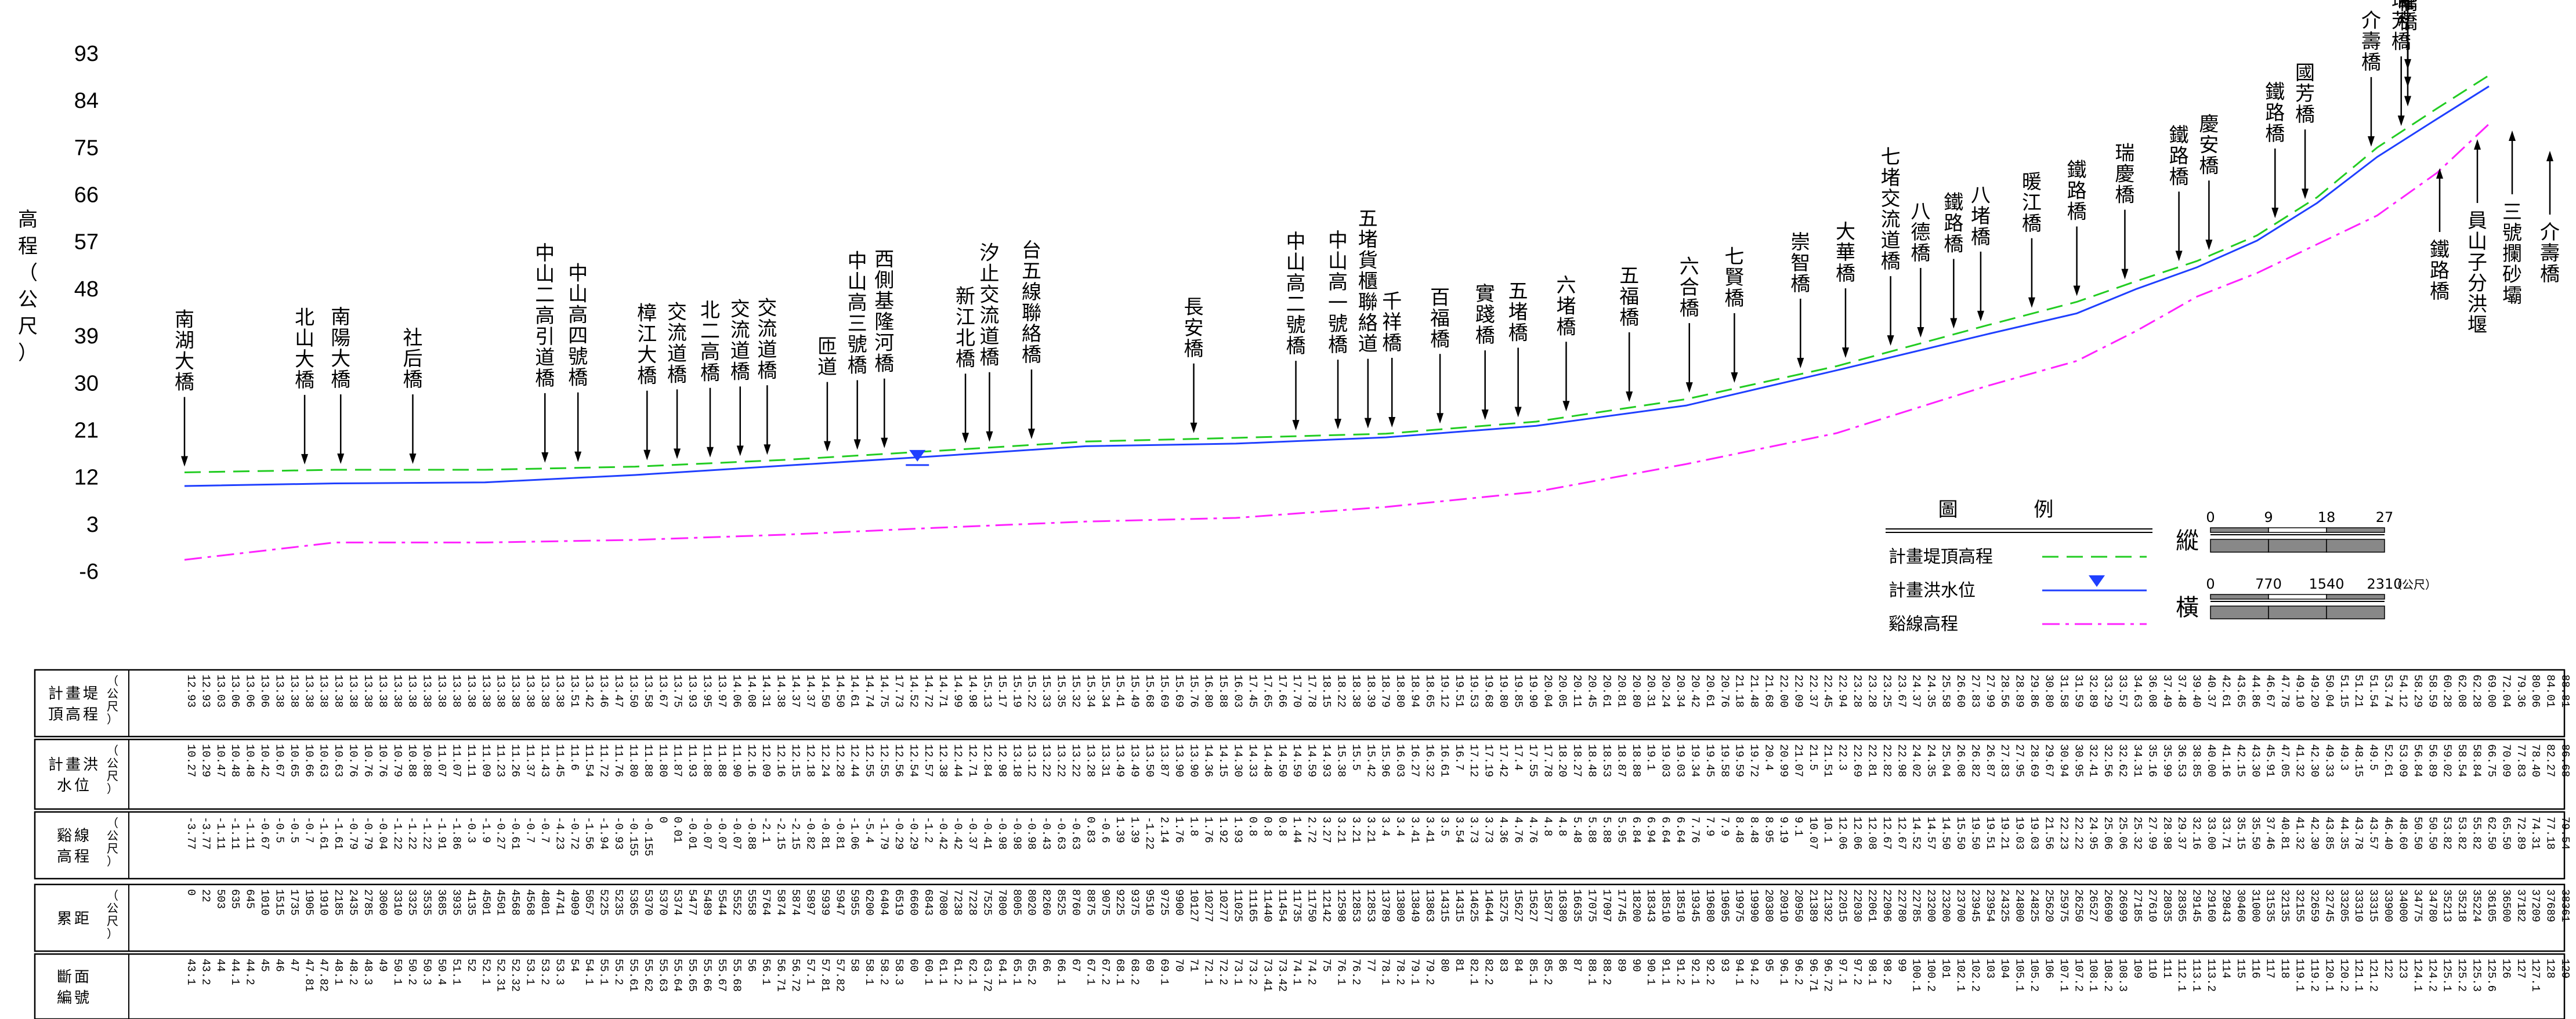  I want to click on table-cell: 95, so click(1769, 965).